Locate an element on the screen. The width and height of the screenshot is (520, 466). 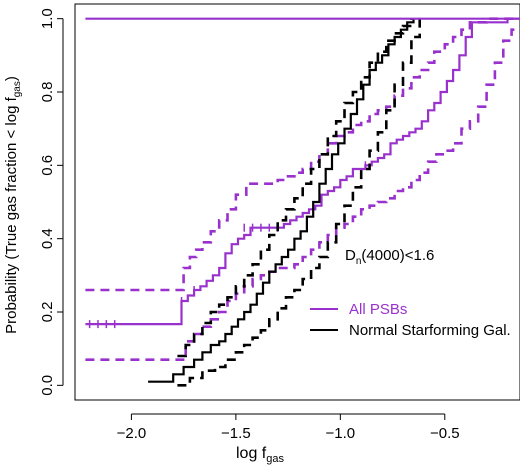
annotation-dn4000: Dn(4000)<1.6 is located at coordinates (389, 257).